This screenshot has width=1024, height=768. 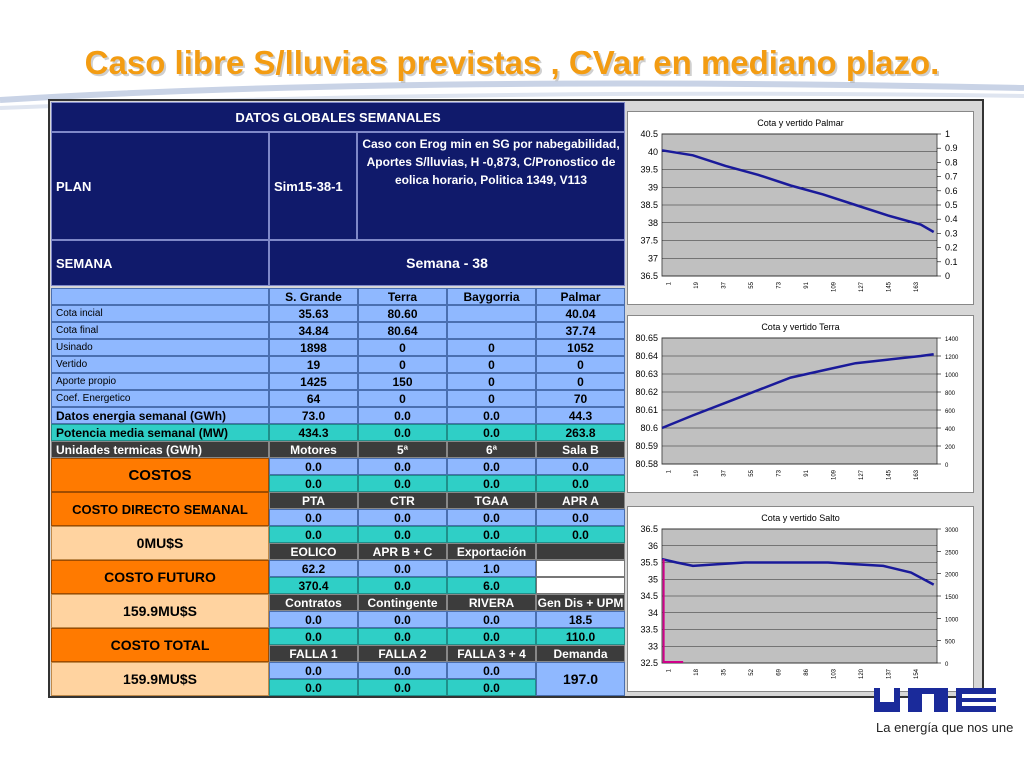 I want to click on table-cell: 19, so click(x=313, y=364).